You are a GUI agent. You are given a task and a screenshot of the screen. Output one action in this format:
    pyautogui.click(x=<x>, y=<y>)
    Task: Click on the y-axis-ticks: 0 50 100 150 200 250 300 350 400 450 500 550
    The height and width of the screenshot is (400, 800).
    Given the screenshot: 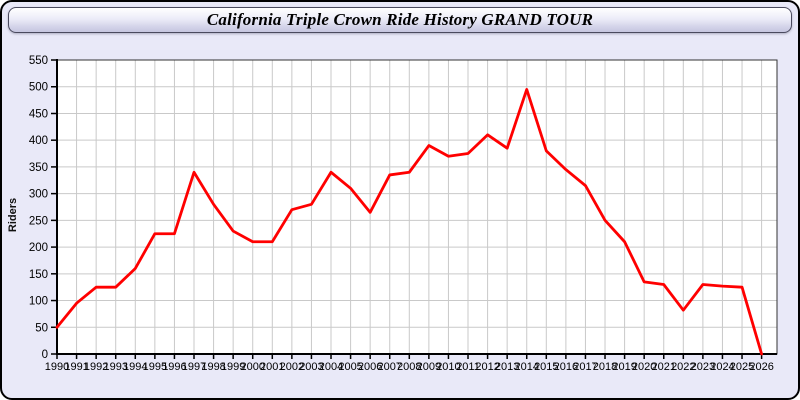 What is the action you would take?
    pyautogui.click(x=43, y=208)
    